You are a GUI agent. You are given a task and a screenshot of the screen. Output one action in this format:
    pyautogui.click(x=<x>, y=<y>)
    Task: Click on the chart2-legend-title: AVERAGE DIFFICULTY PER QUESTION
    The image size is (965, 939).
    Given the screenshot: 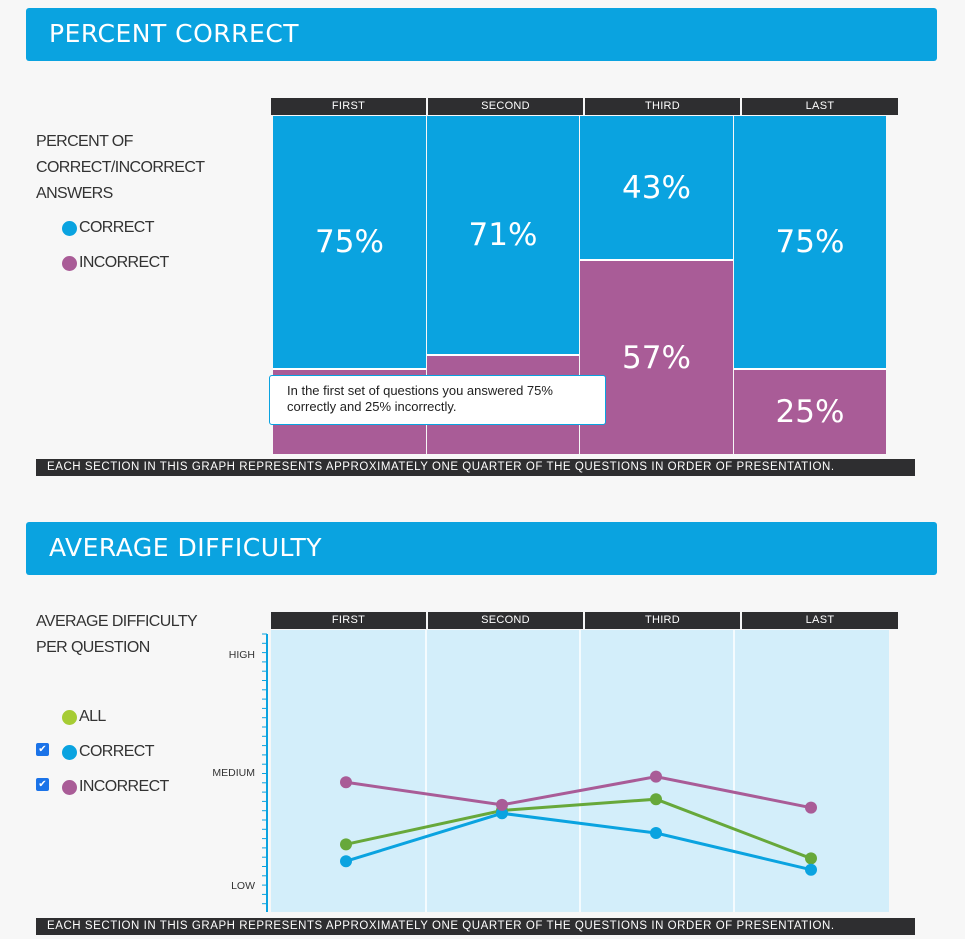 What is the action you would take?
    pyautogui.click(x=117, y=635)
    